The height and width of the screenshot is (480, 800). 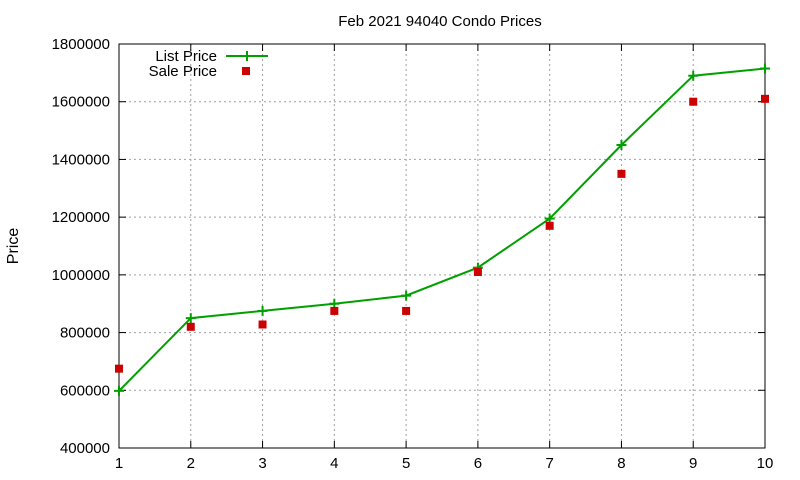 I want to click on chart-title: Feb 2021 94040 Condo Prices, so click(x=439, y=21).